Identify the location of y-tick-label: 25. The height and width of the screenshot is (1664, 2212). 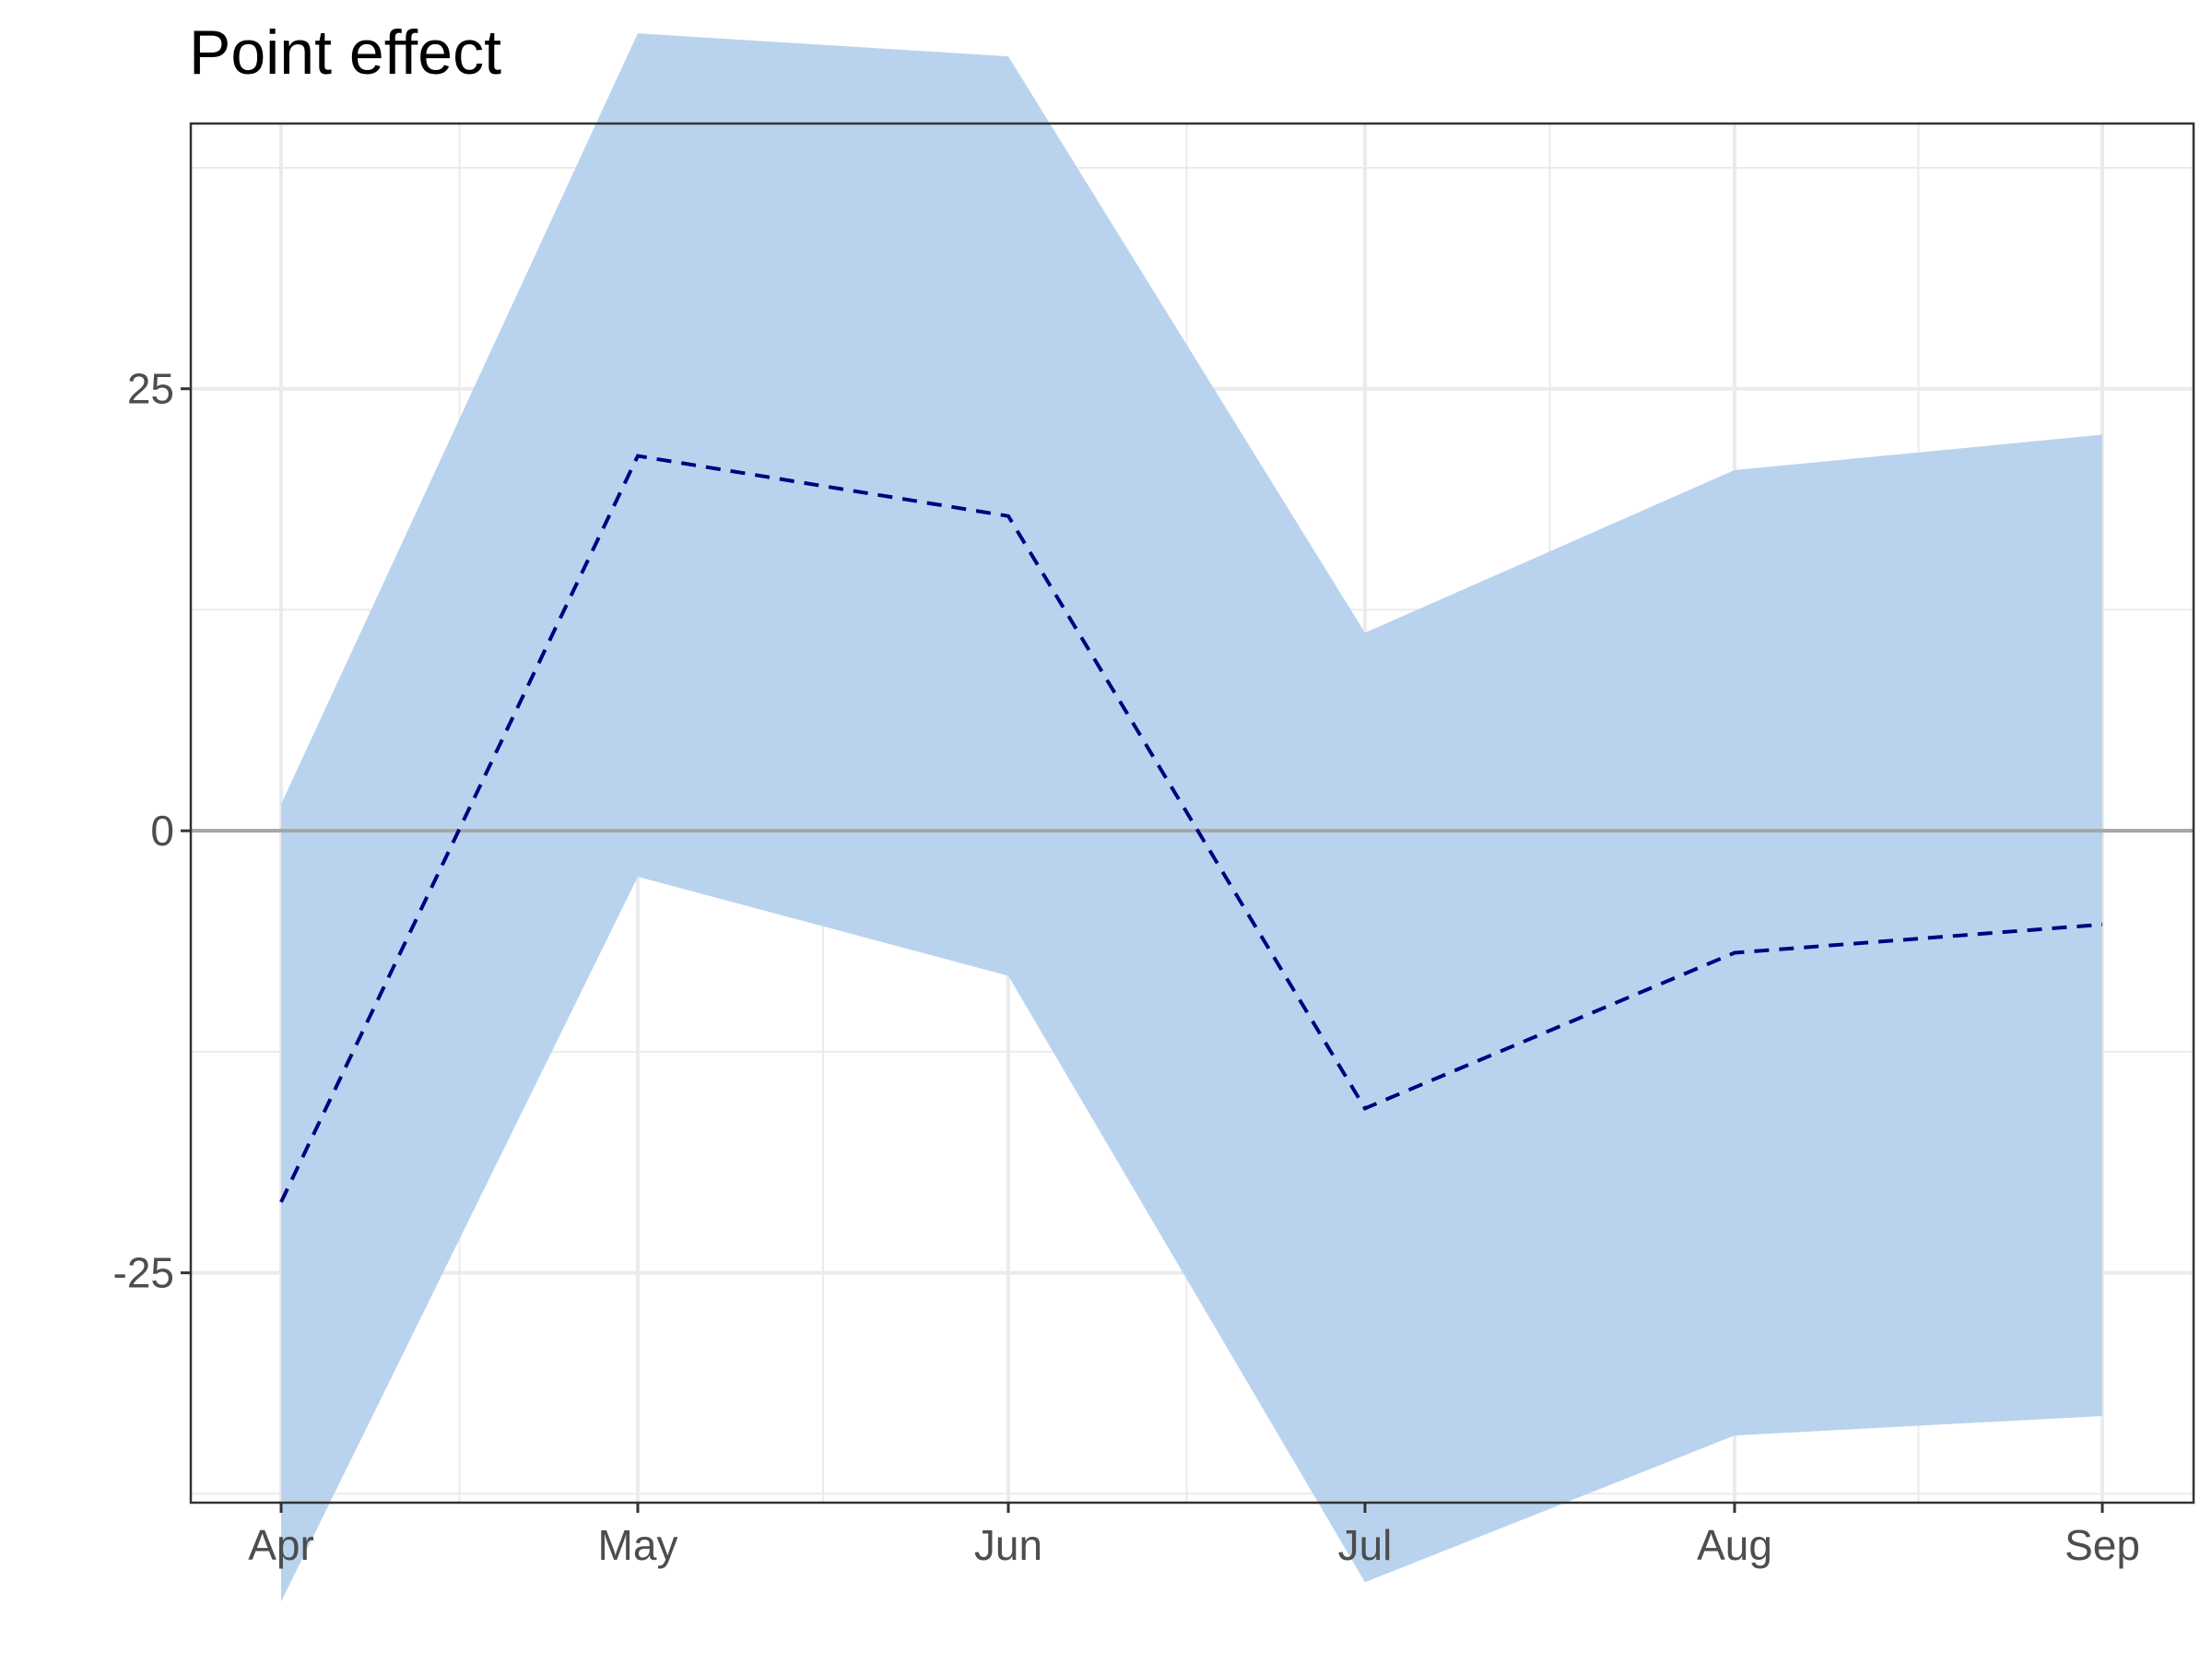
(150, 389).